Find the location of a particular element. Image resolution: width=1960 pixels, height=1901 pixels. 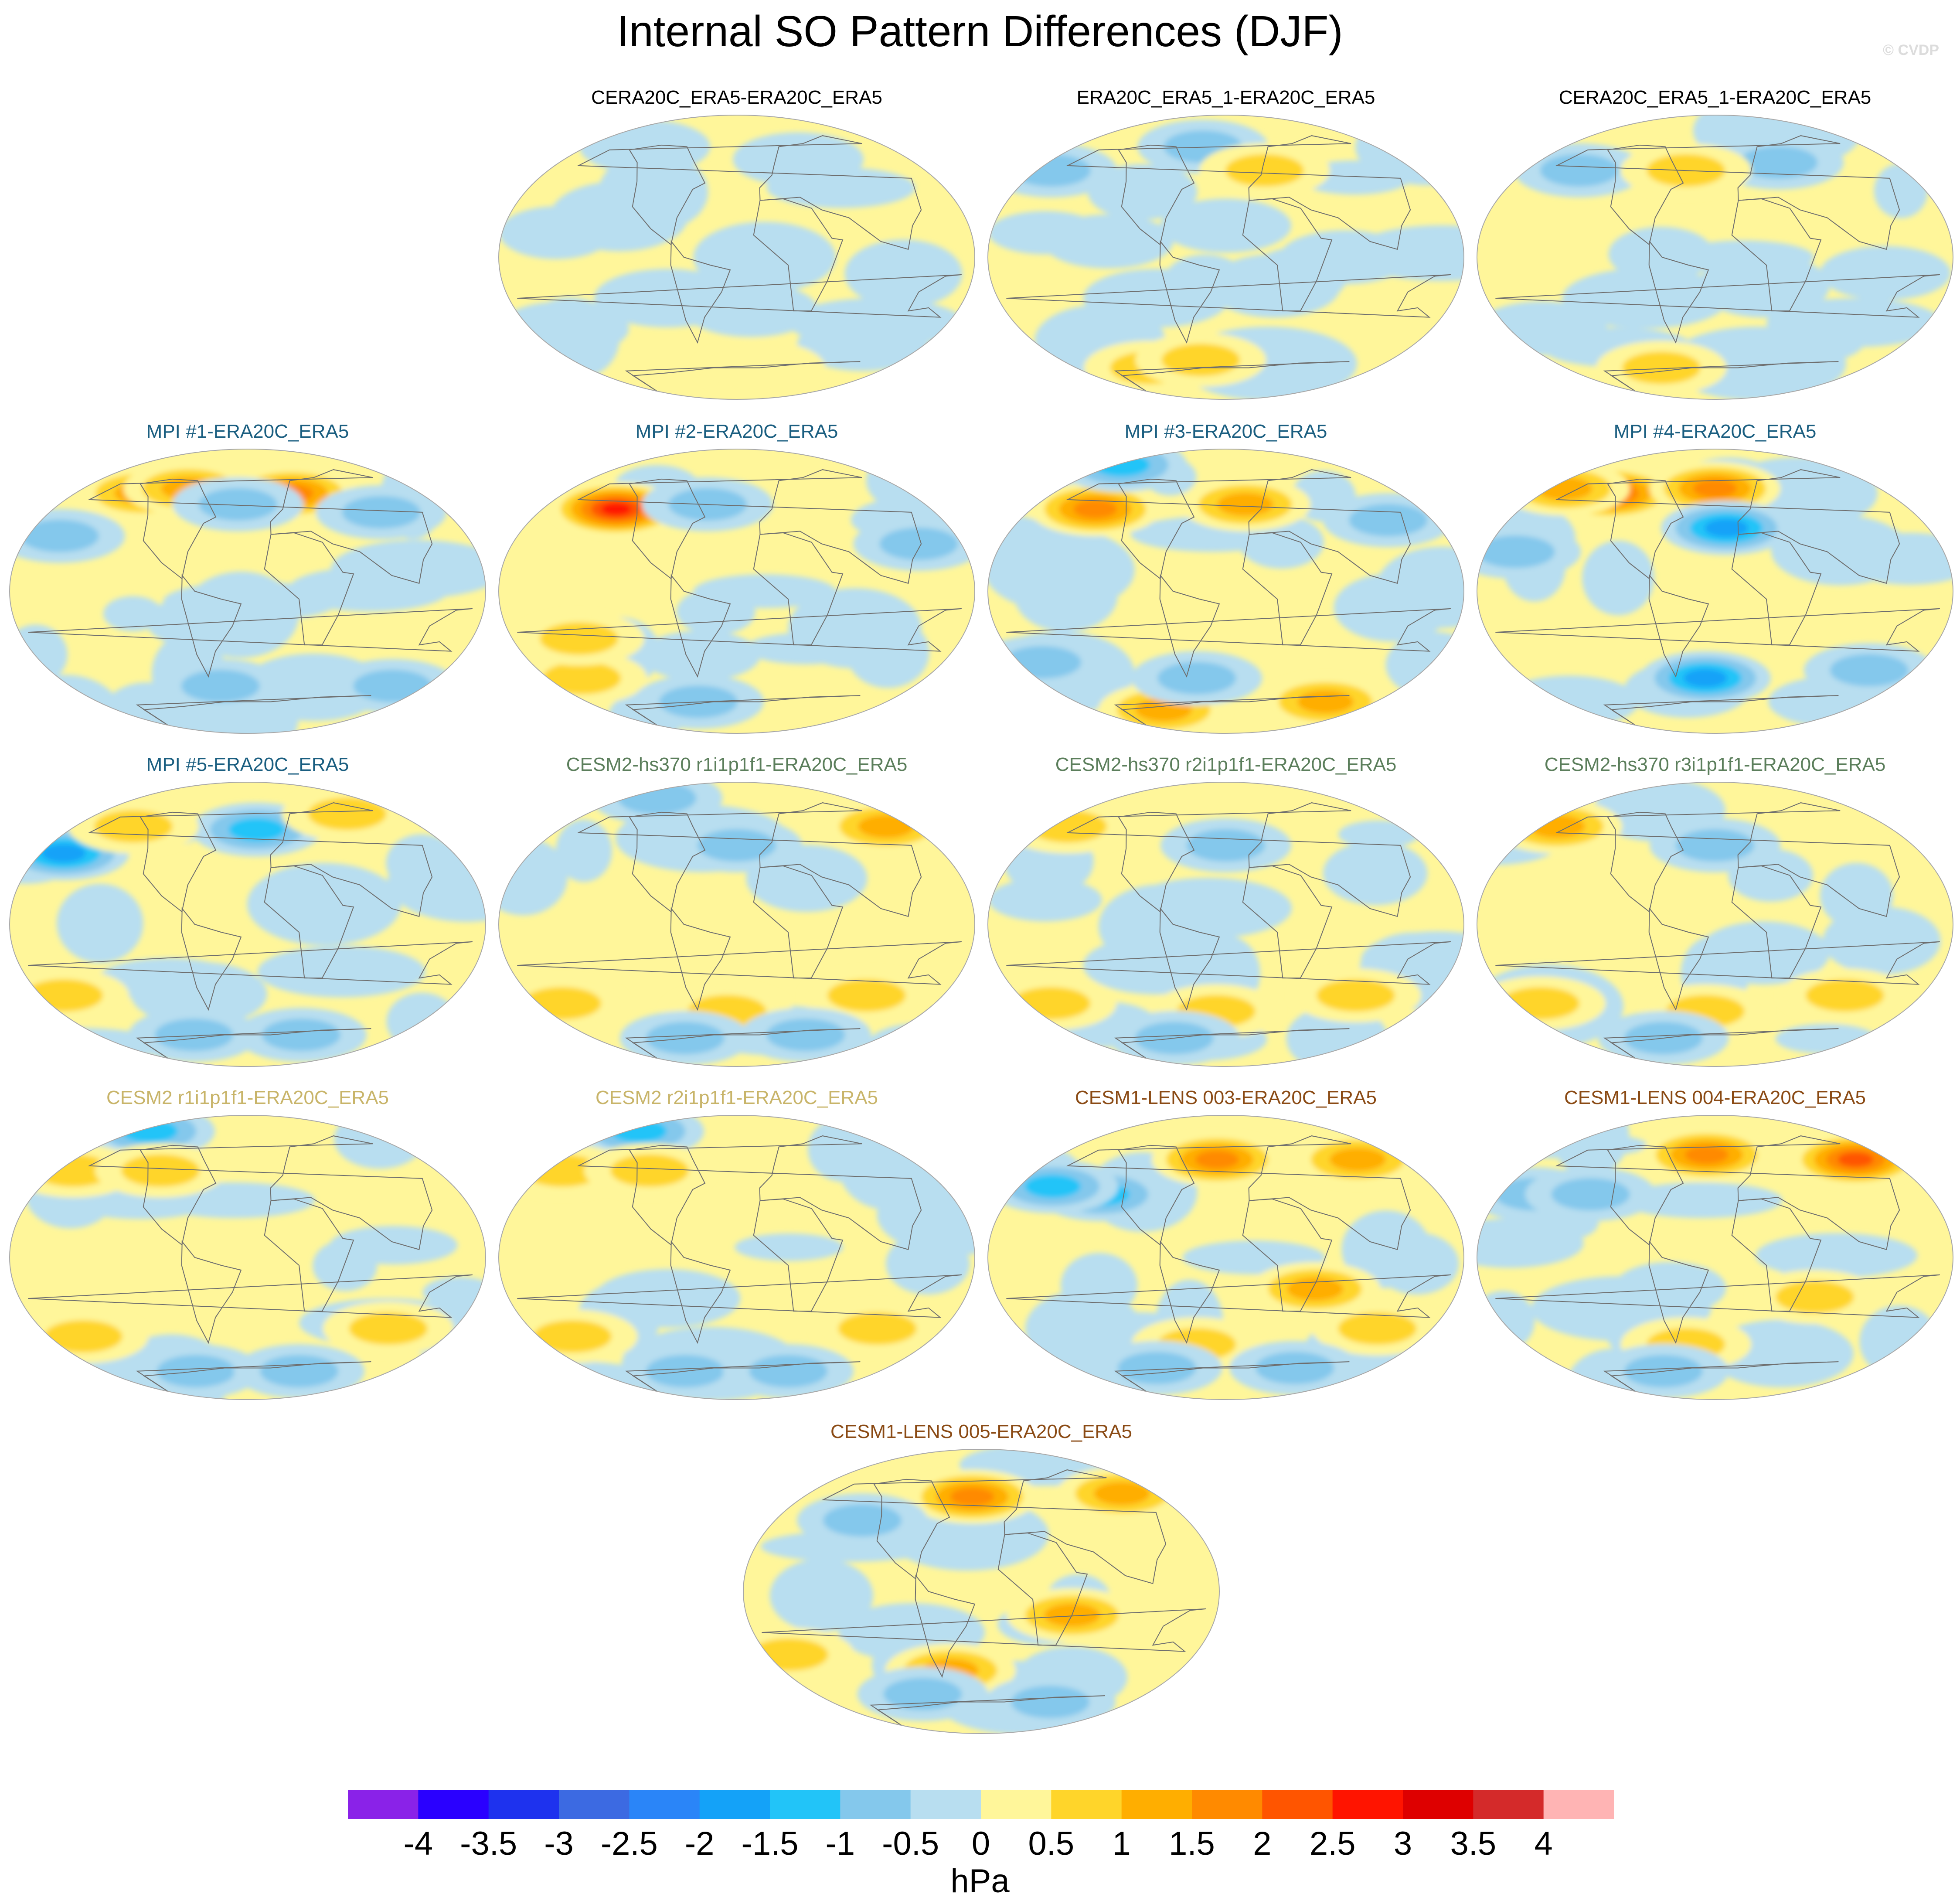

colorbar-units: hPa is located at coordinates (980, 1881).